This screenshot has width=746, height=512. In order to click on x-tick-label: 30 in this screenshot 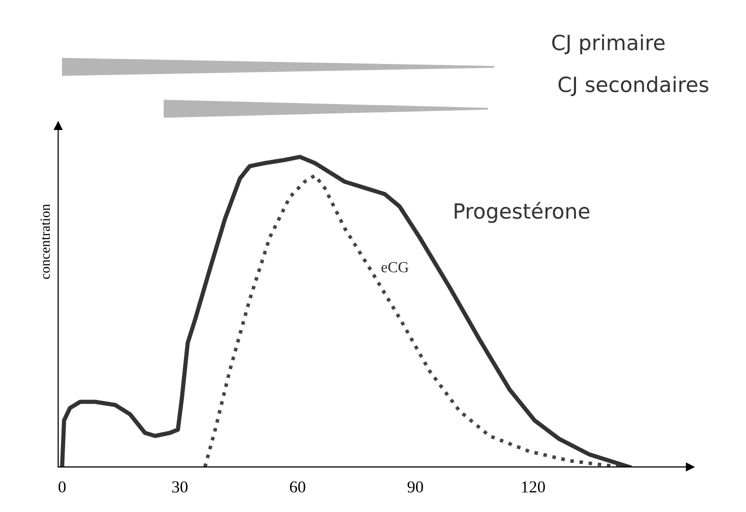, I will do `click(180, 487)`.